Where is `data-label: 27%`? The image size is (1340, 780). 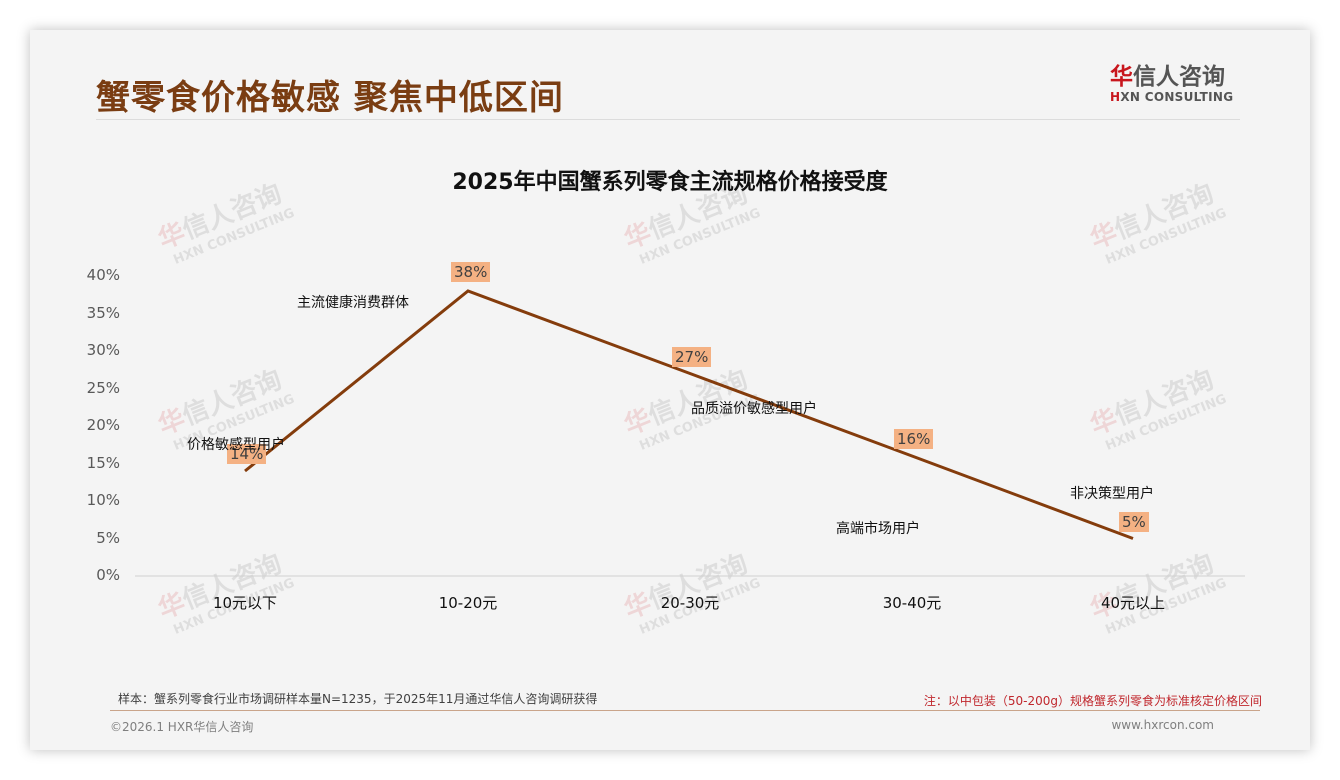 data-label: 27% is located at coordinates (692, 356).